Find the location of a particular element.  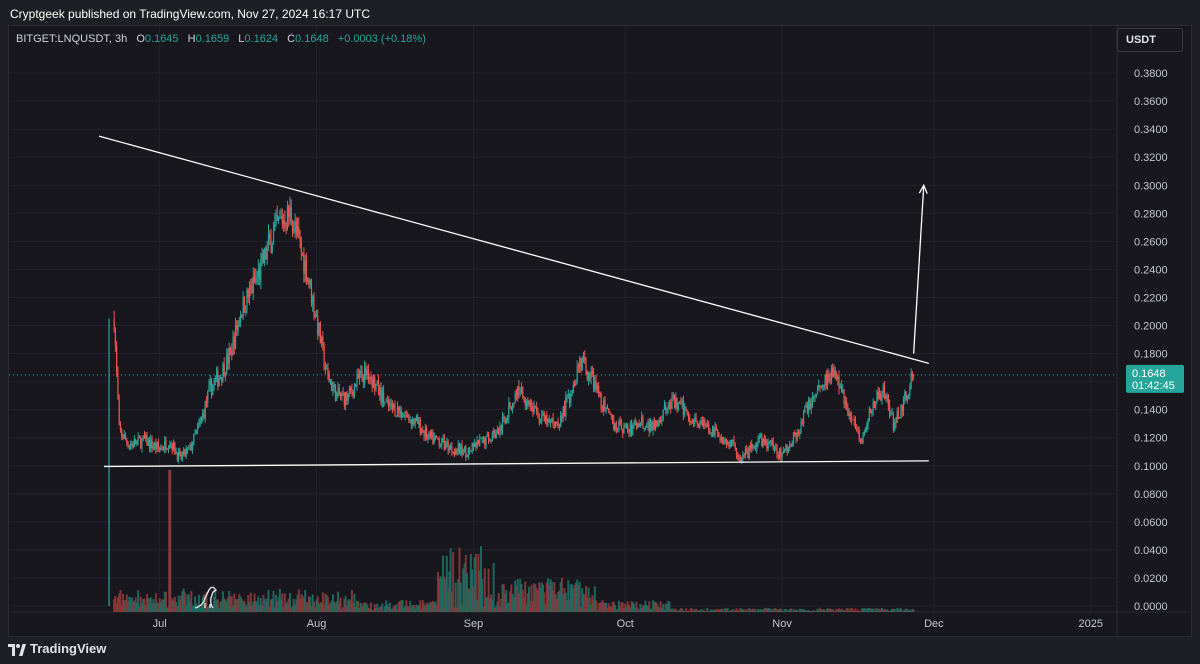

currency-button: USDT is located at coordinates (1150, 40).